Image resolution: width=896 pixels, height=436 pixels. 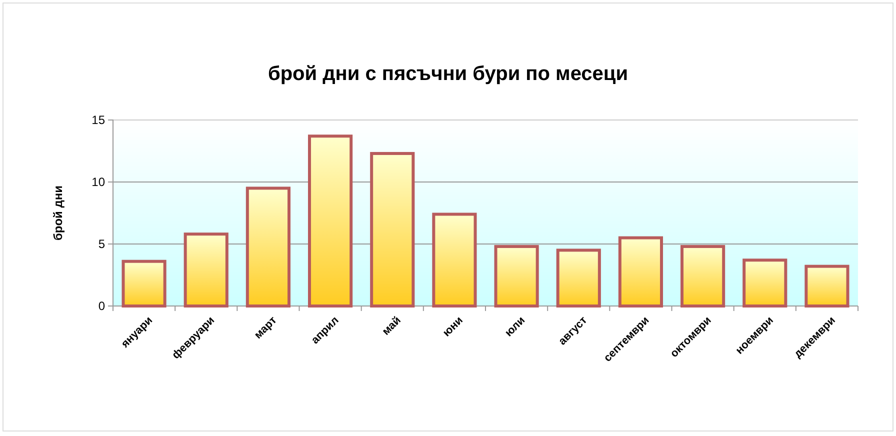 I want to click on y-tick-label: 5, so click(x=102, y=243).